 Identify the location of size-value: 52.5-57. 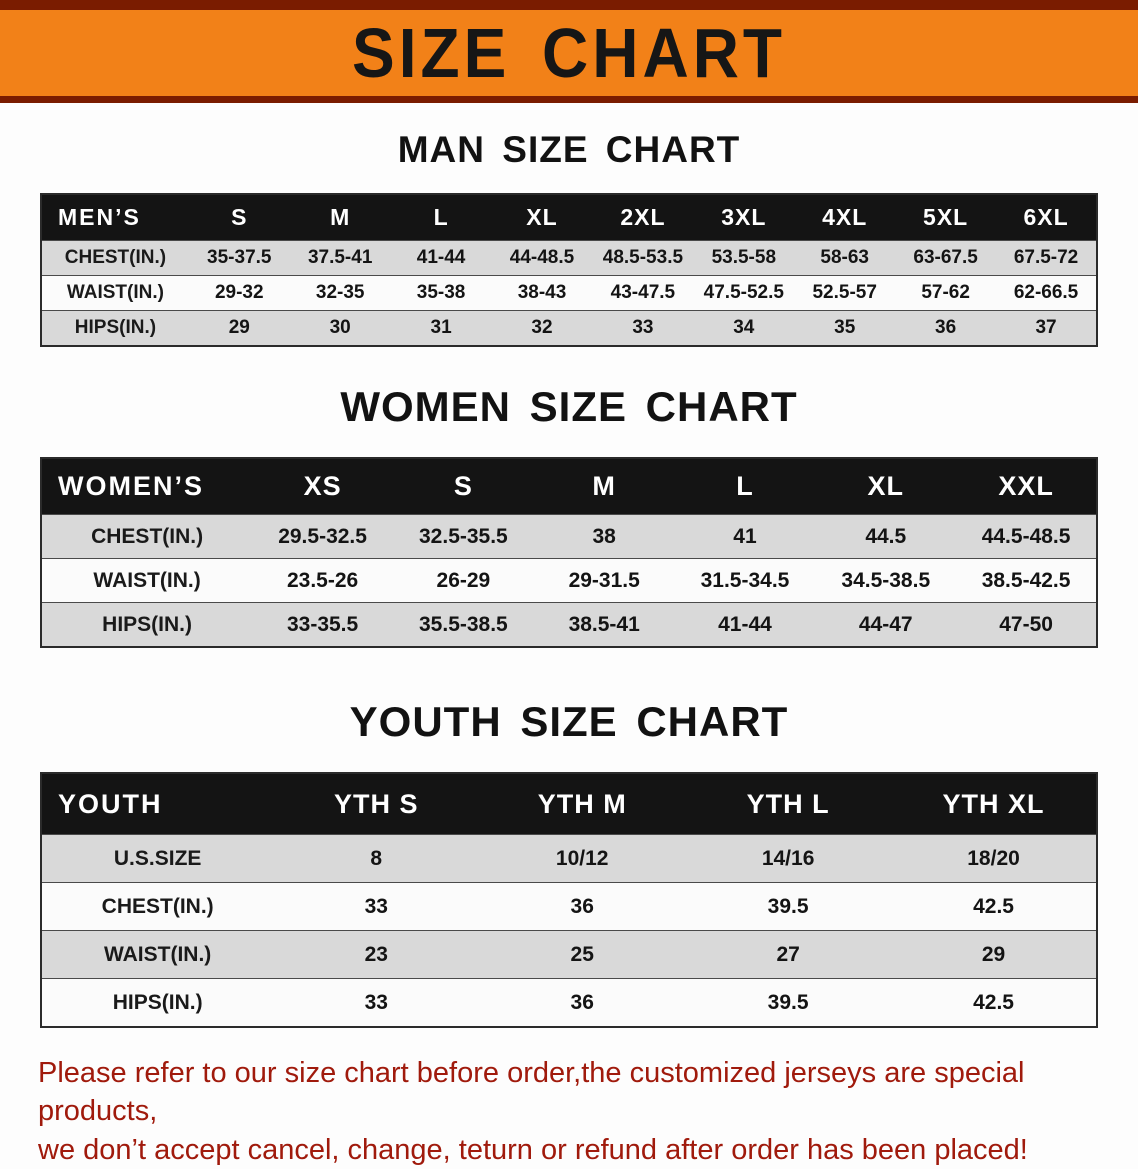
(845, 293).